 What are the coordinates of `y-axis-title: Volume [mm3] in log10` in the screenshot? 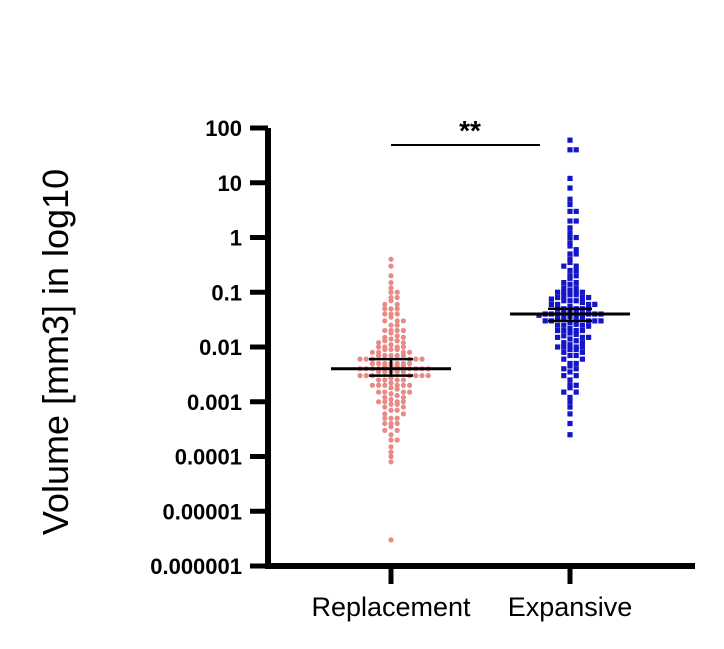 It's located at (55, 352).